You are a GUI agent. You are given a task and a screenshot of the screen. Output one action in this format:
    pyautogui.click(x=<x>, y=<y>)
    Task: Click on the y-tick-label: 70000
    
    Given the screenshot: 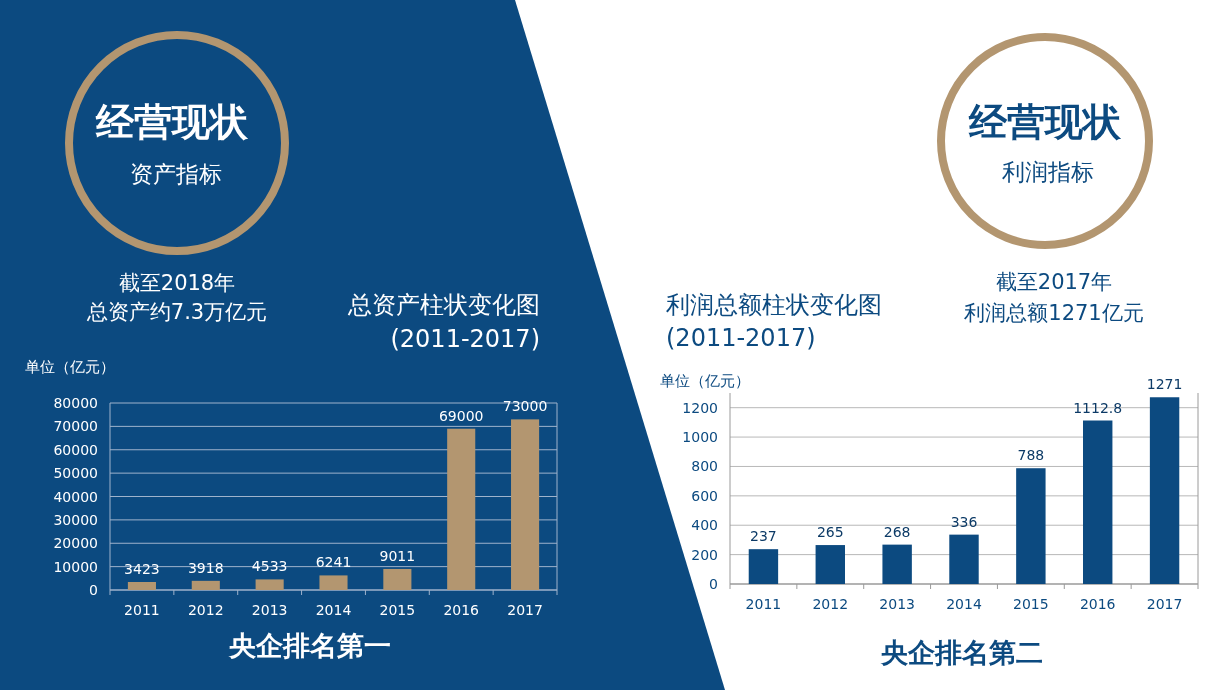 What is the action you would take?
    pyautogui.click(x=75, y=426)
    